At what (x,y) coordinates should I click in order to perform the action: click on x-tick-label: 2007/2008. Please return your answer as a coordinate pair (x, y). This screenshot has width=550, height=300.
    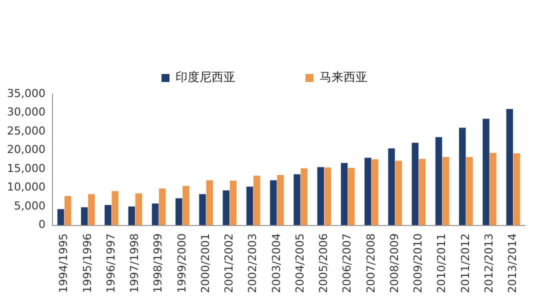
    Looking at the image, I should click on (371, 263).